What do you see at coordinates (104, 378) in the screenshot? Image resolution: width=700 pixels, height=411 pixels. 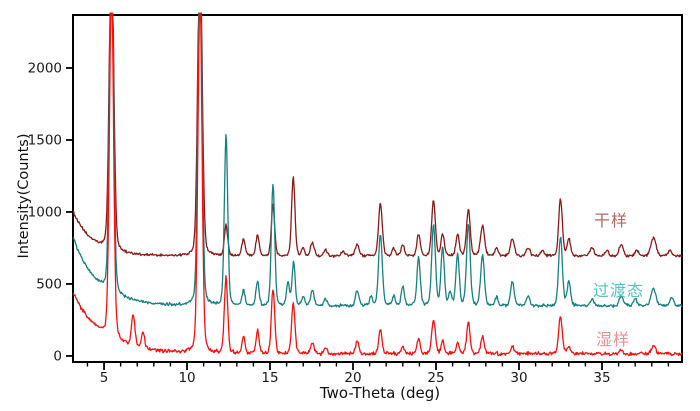 I see `x-tick-label: 5` at bounding box center [104, 378].